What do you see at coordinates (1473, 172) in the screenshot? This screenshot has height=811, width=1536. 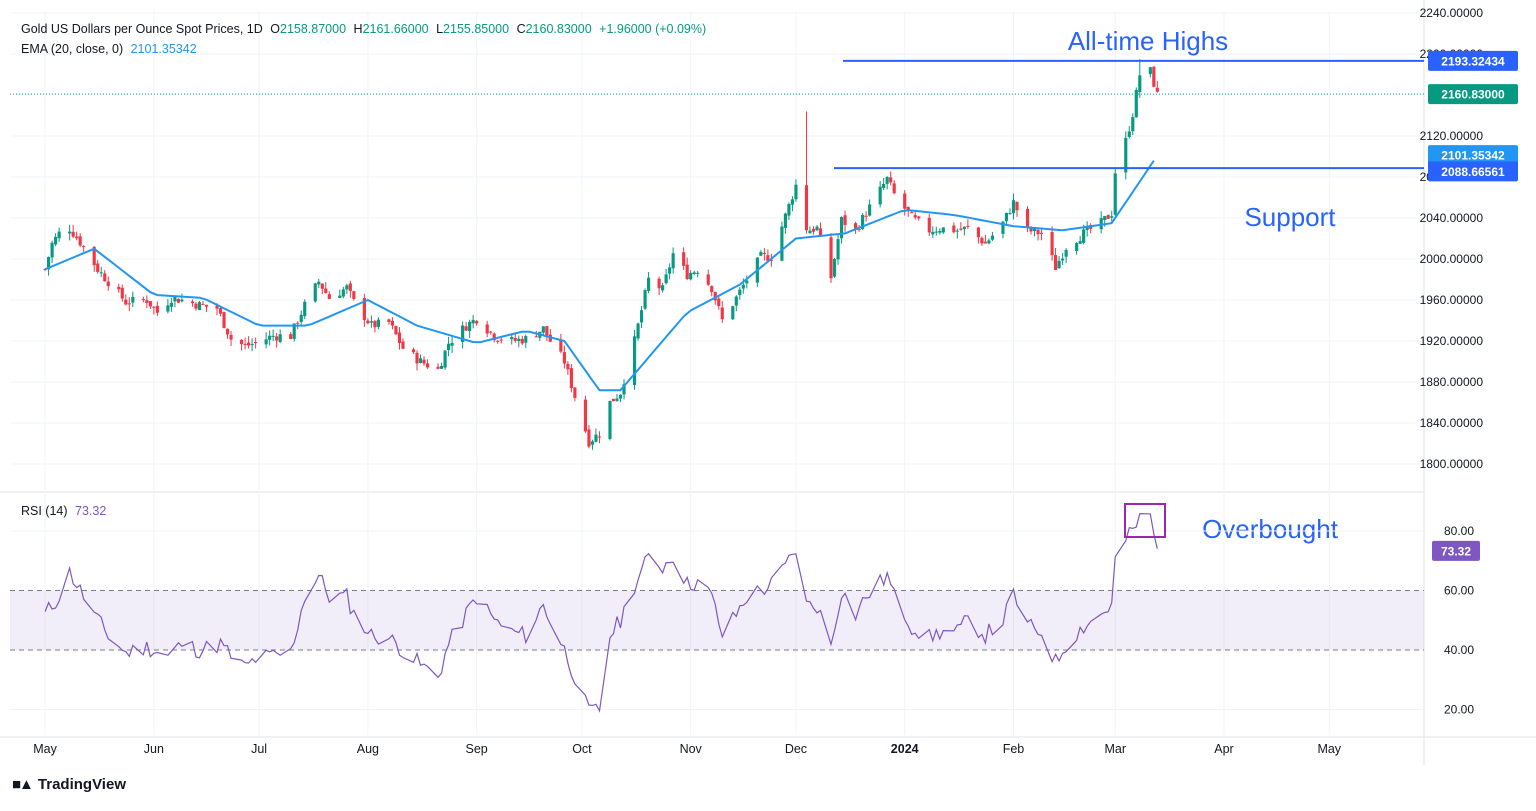 I see `support-price-tag-text: 2088.66561` at bounding box center [1473, 172].